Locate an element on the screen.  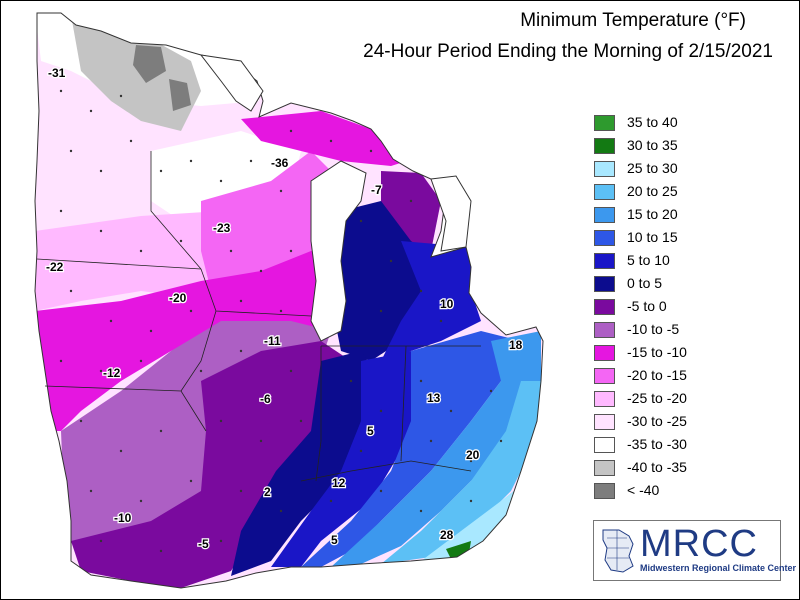
map-value: 2 is located at coordinates (267, 492).